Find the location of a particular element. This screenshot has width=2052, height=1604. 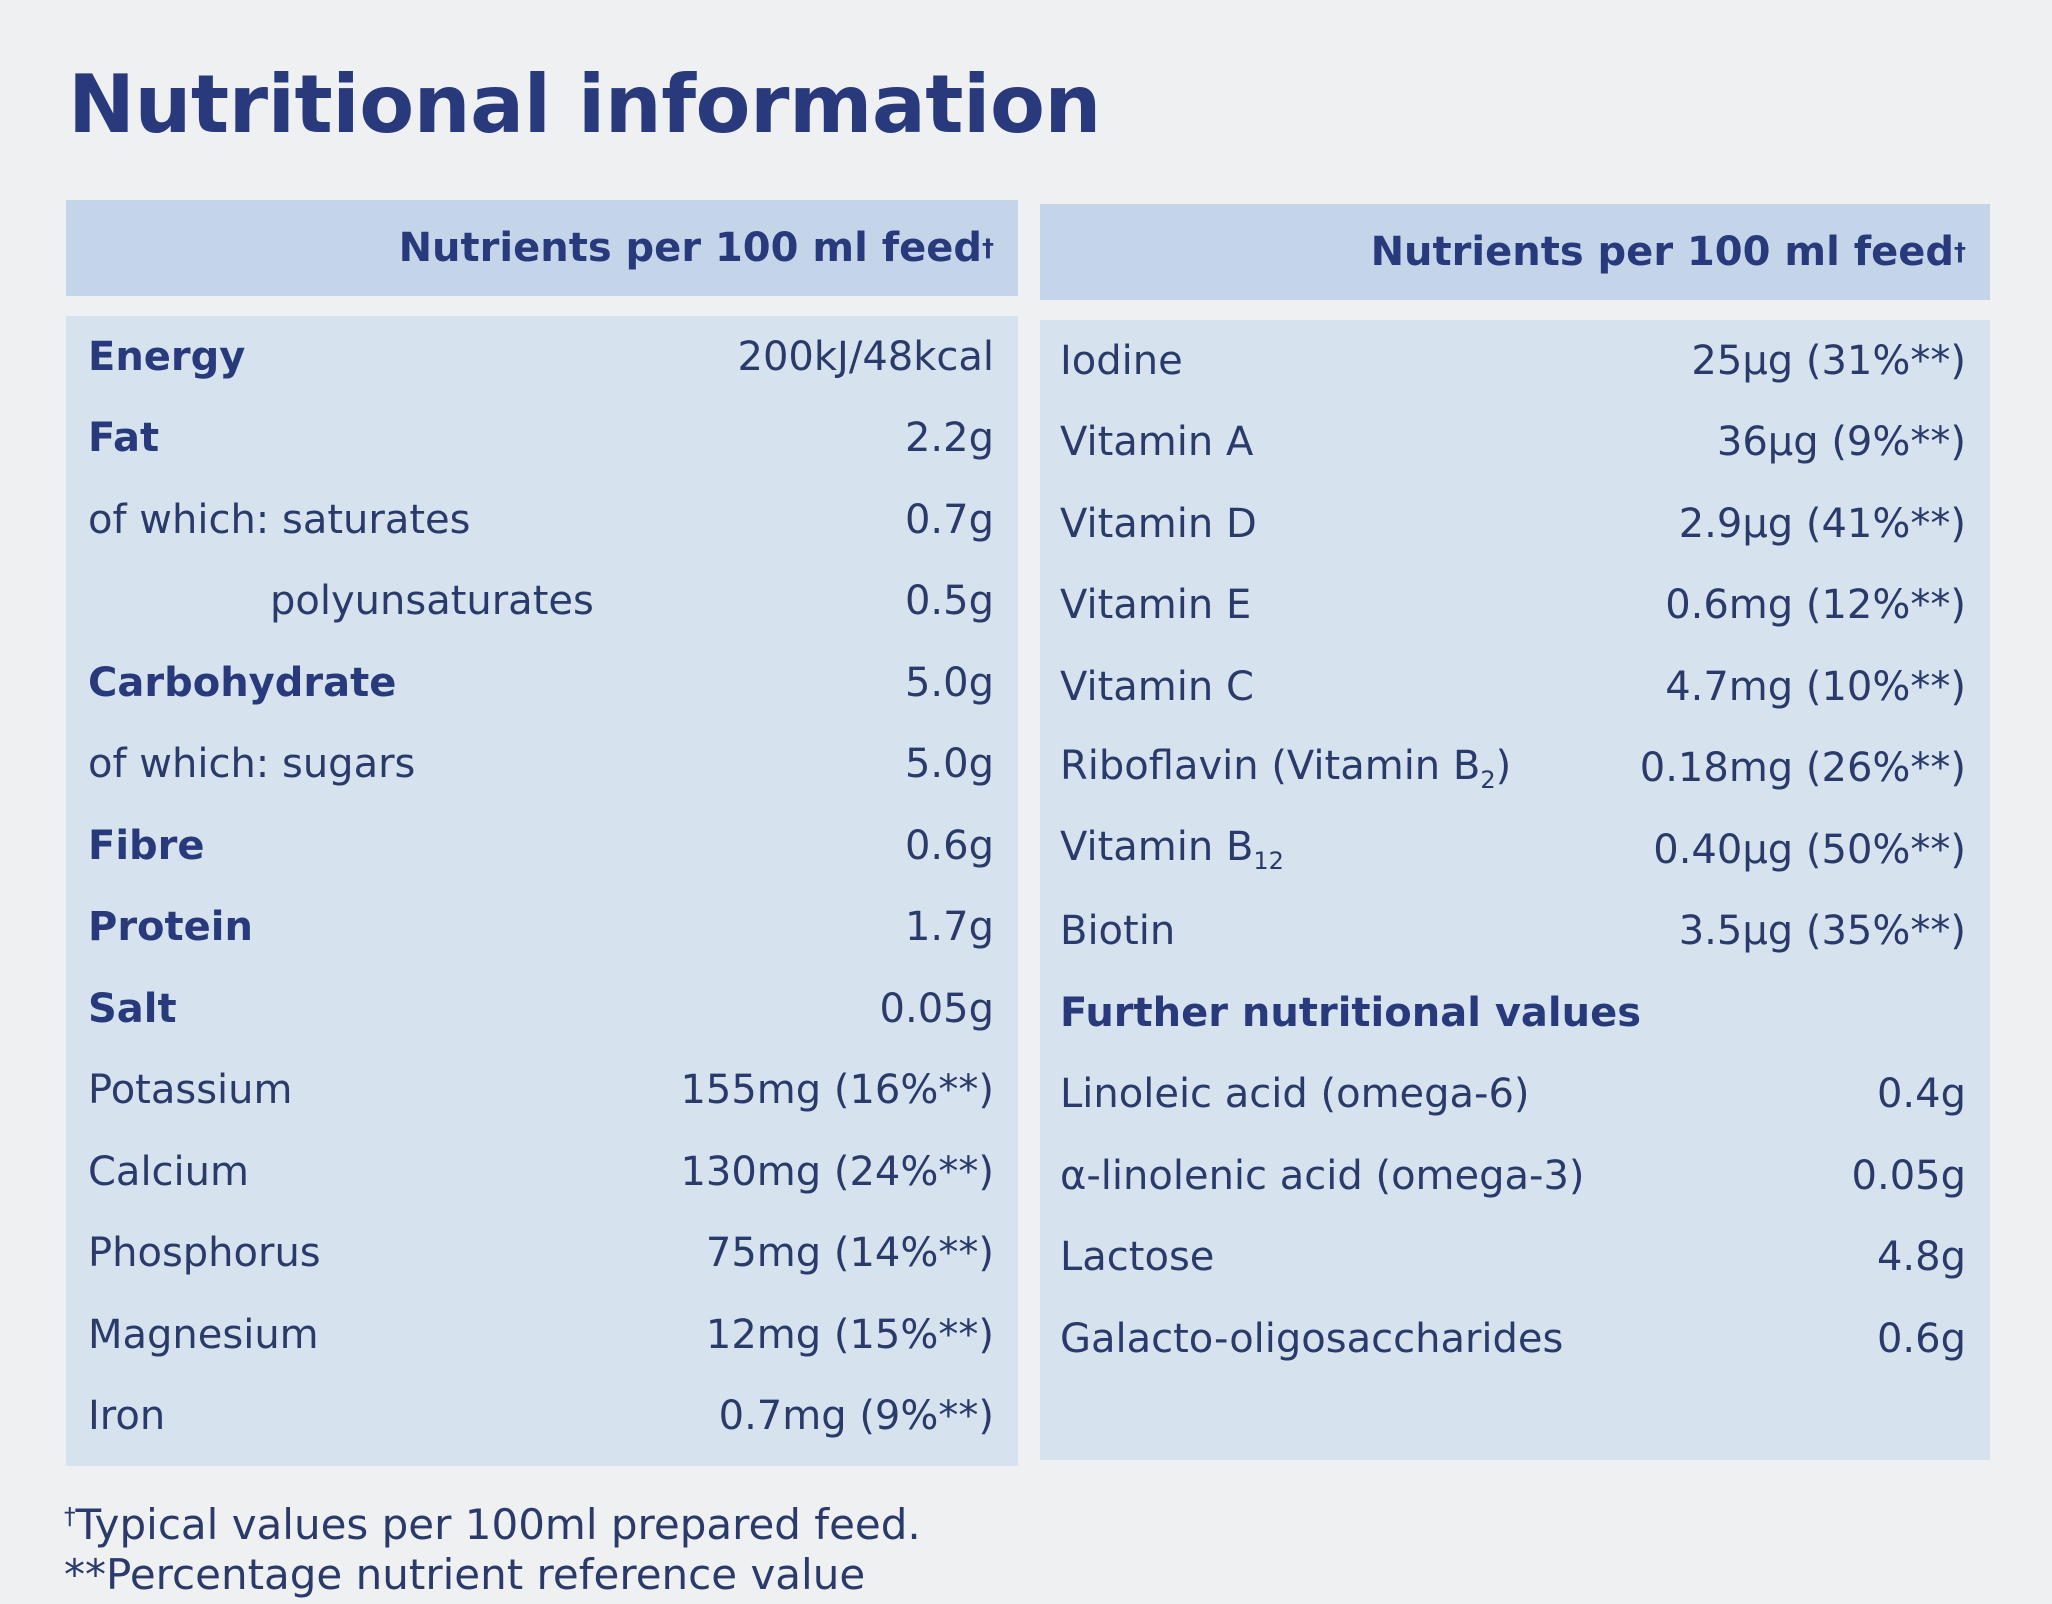

nutrient-label: Phosphorus is located at coordinates (204, 1253).